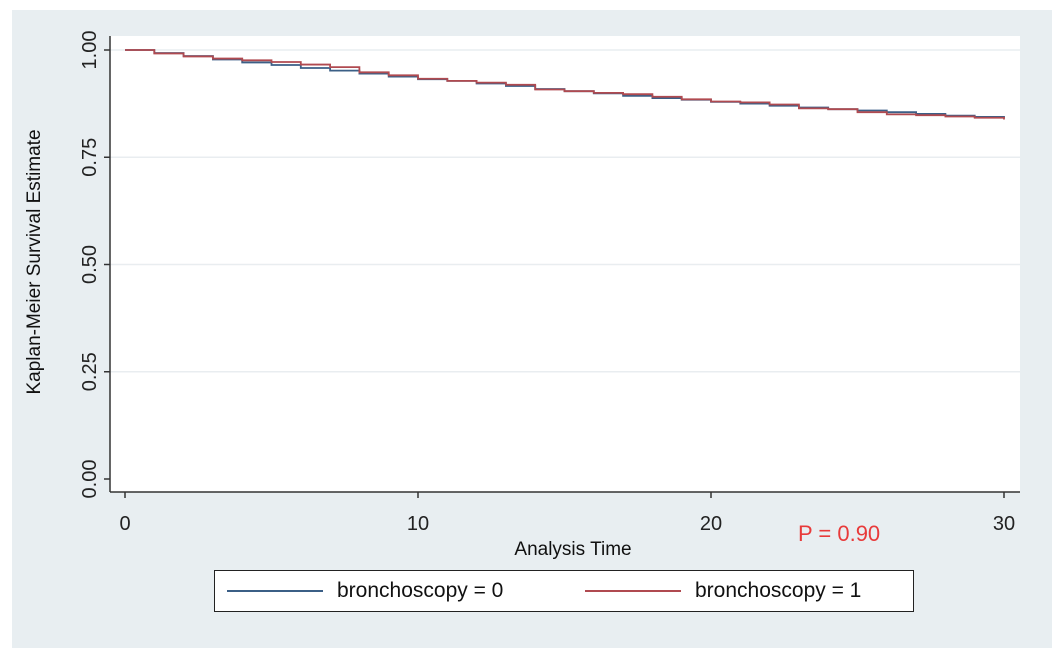  I want to click on y-ticks: 0.00 0.25 0.50 0.75 1.00, so click(94, 265).